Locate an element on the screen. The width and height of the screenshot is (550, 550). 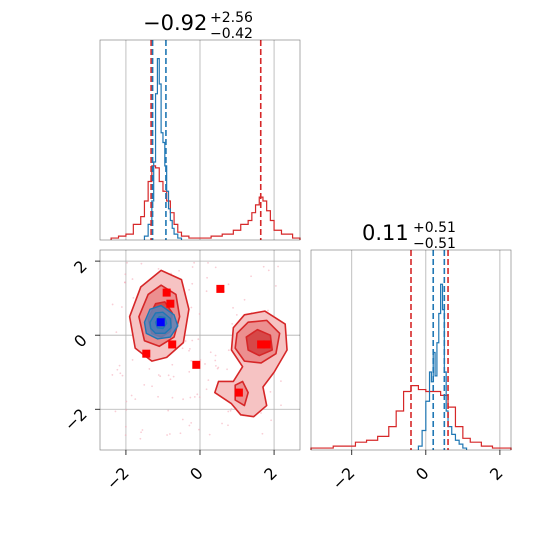
param1-marginal-quantile-lines is located at coordinates (206, 140).